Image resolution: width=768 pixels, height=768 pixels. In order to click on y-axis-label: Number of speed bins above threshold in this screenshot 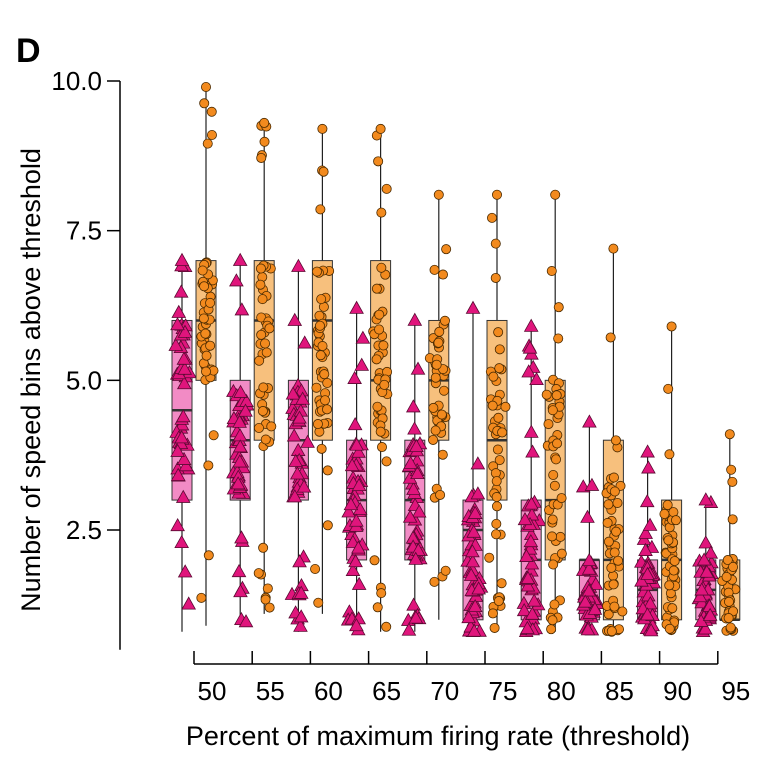, I will do `click(31, 380)`.